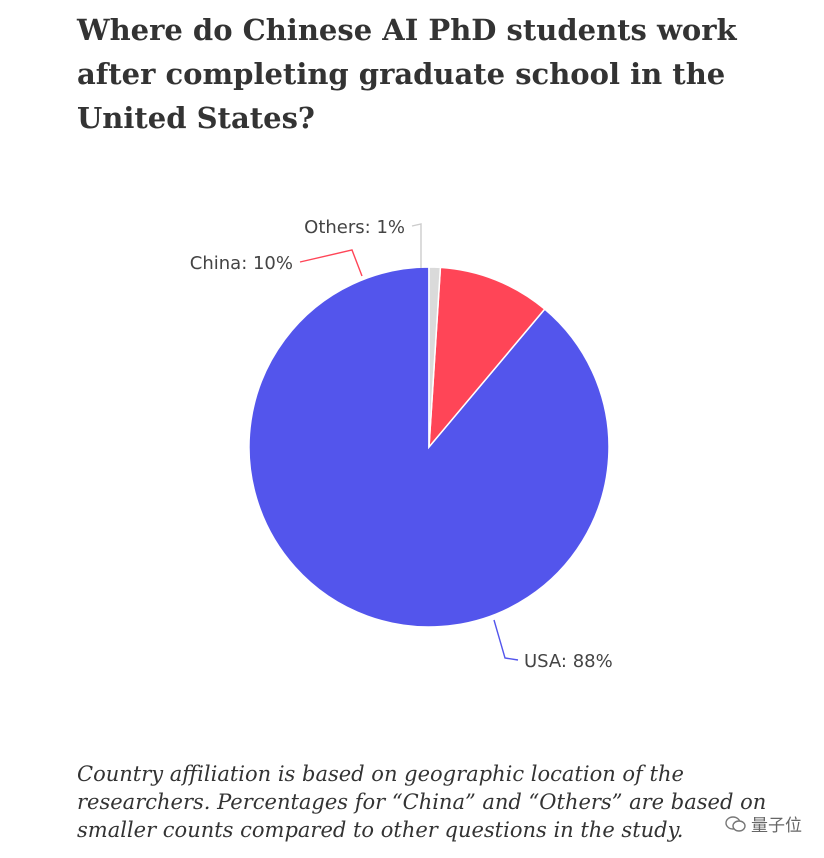 This screenshot has width=824, height=858. Describe the element at coordinates (409, 442) in the screenshot. I see `pie-leader-lines` at that location.